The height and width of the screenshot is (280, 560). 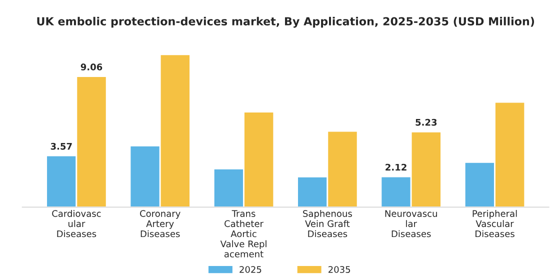 What do you see at coordinates (160, 224) in the screenshot?
I see `x-tick-label: Coronary Artery Diseases` at bounding box center [160, 224].